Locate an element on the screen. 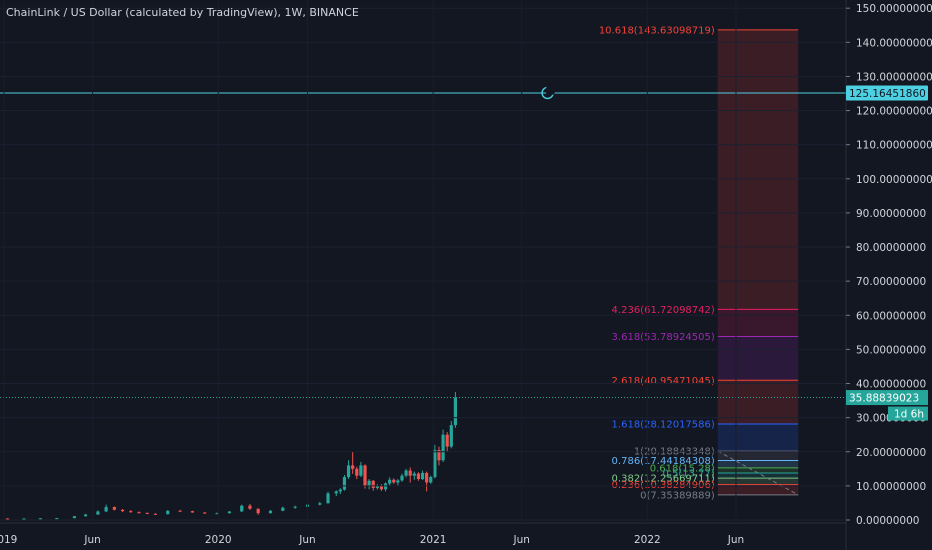 This screenshot has height=550, width=932. y-tick-label: 110.00000000 is located at coordinates (894, 146).